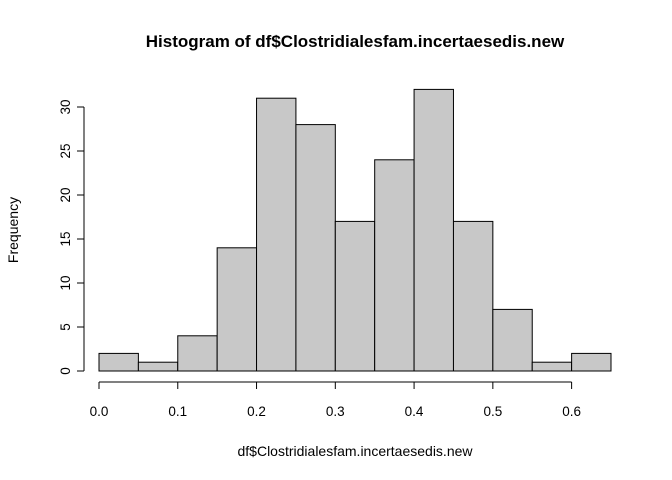  What do you see at coordinates (492, 411) in the screenshot?
I see `x-tick-label: 0.5` at bounding box center [492, 411].